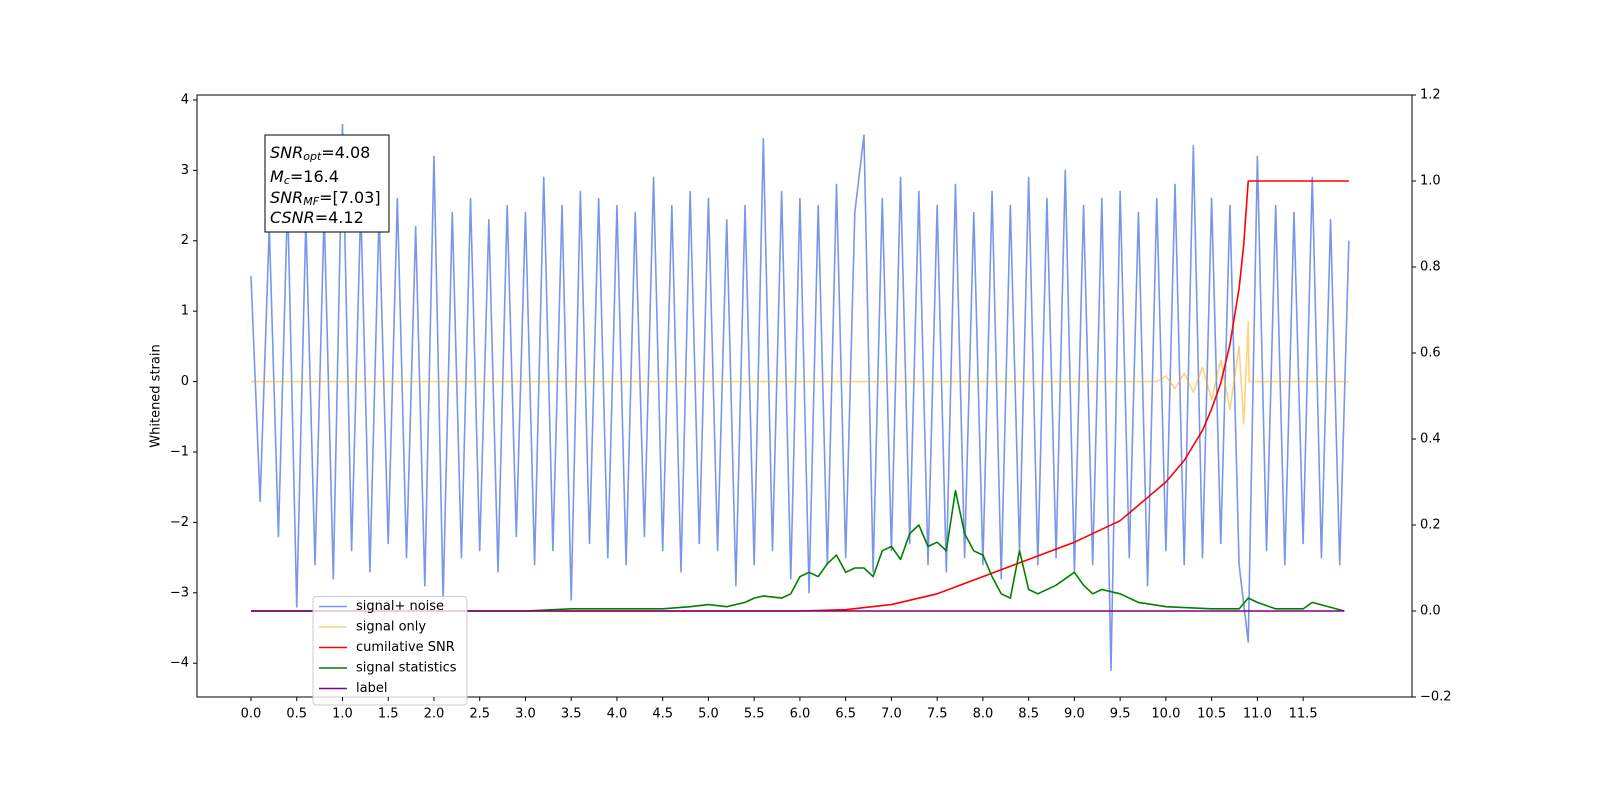 This screenshot has width=1600, height=800. I want to click on x-tick-label: 0.5, so click(296, 714).